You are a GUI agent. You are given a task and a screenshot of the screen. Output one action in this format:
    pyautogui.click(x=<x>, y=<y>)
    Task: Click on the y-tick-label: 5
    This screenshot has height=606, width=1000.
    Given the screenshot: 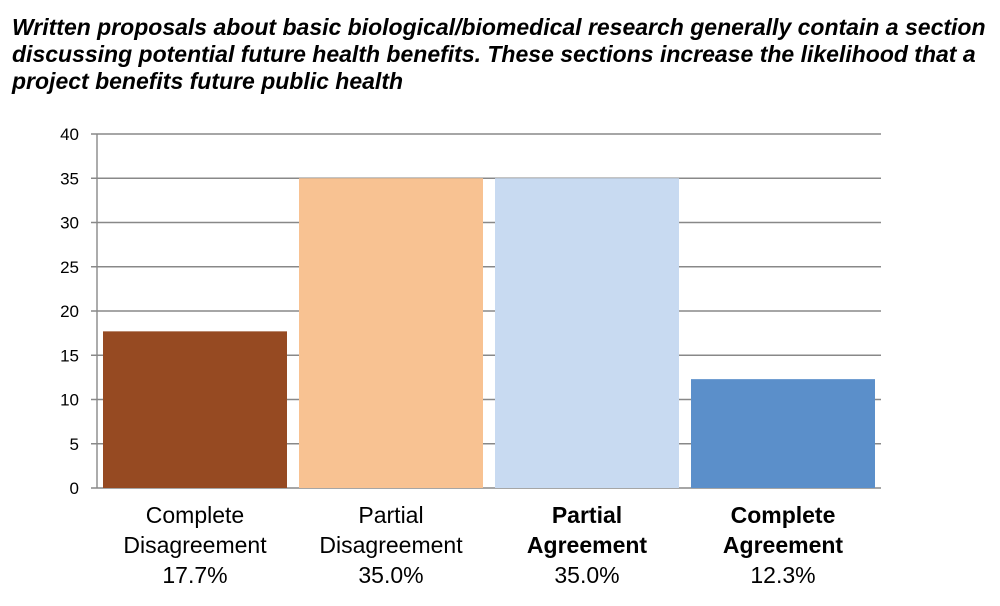 What is the action you would take?
    pyautogui.click(x=74, y=444)
    